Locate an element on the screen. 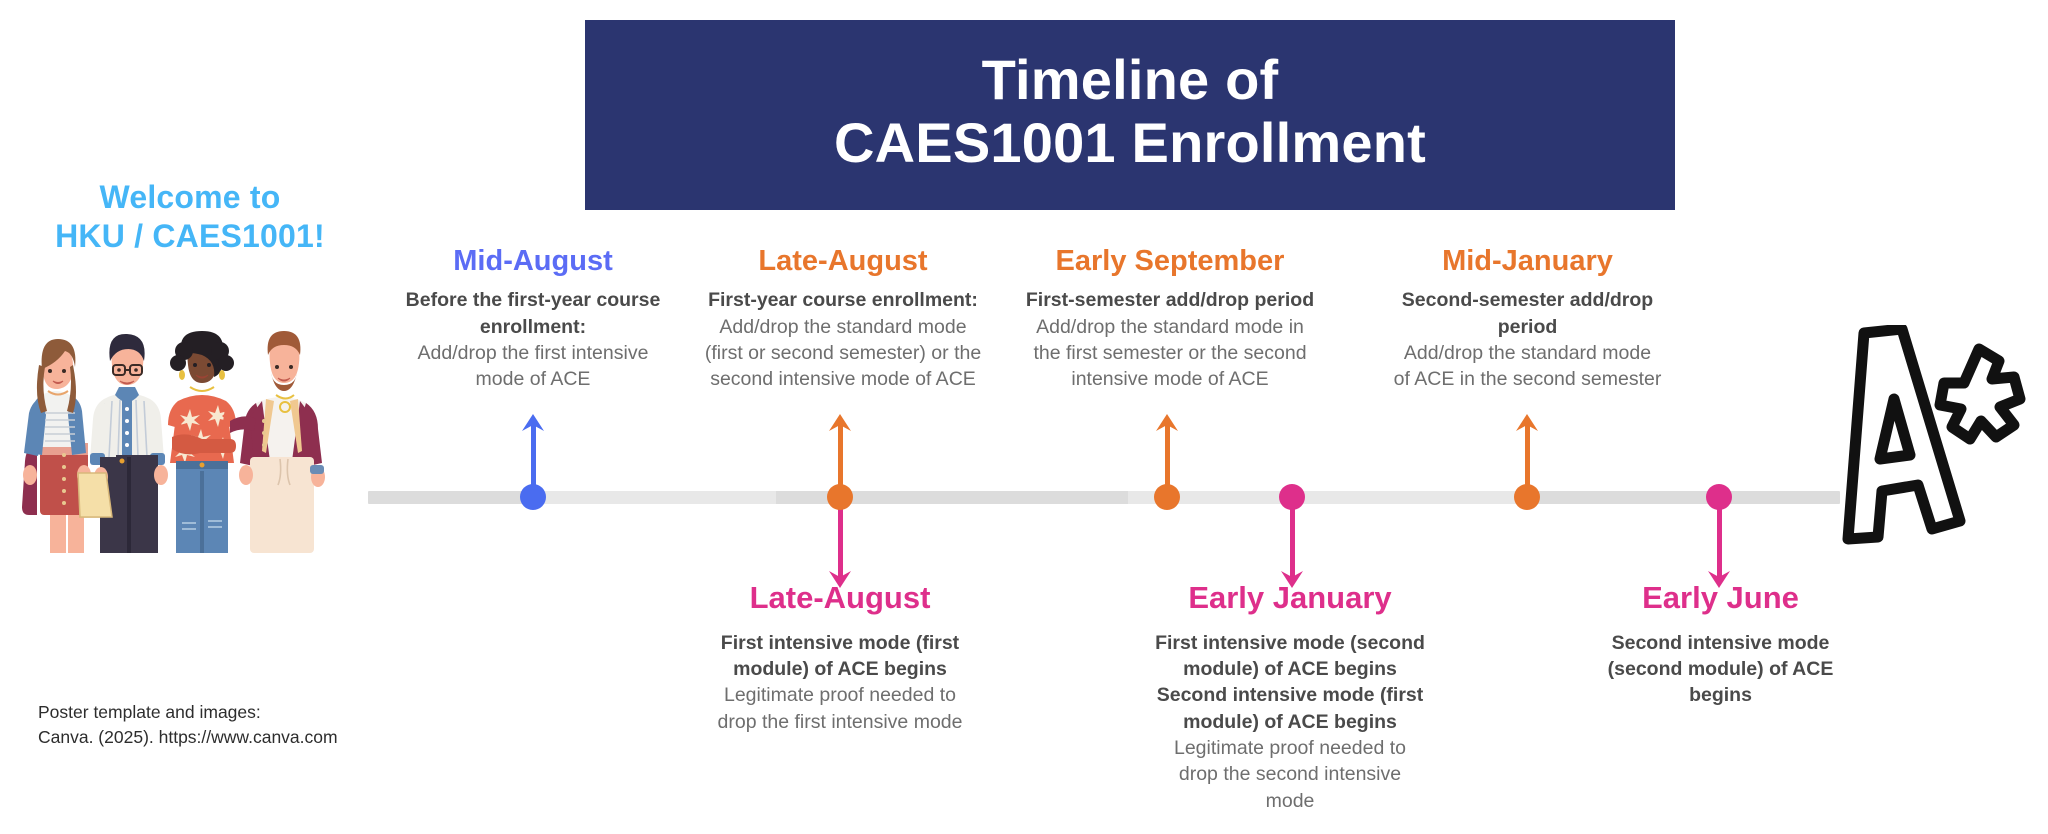 The image size is (2048, 834). welcome-heading: Welcome to HKU / CAES1001! is located at coordinates (190, 217).